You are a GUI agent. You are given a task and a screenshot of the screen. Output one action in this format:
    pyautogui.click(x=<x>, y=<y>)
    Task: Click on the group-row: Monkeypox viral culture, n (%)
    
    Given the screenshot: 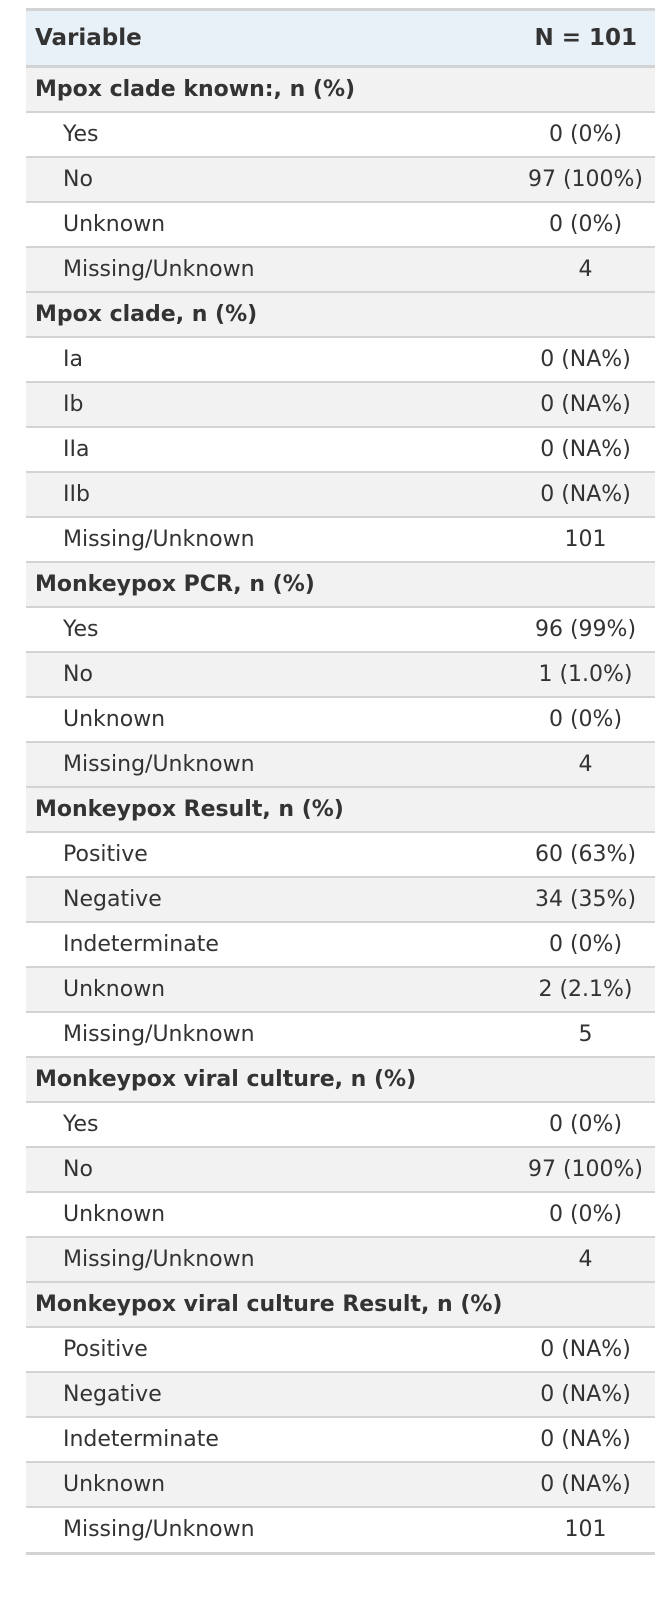 What is the action you would take?
    pyautogui.click(x=340, y=1078)
    